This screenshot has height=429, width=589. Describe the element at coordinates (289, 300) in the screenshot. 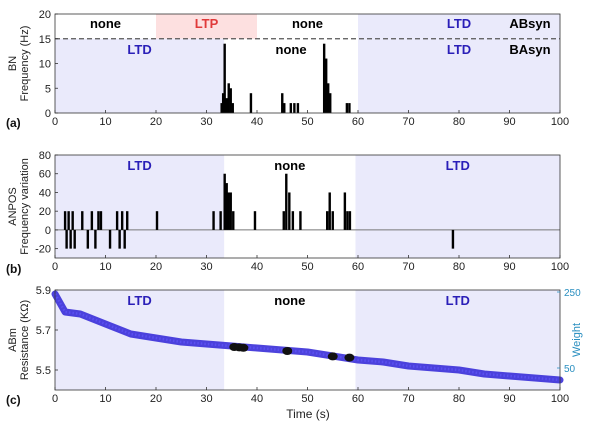

I see `region-label-none: none` at that location.